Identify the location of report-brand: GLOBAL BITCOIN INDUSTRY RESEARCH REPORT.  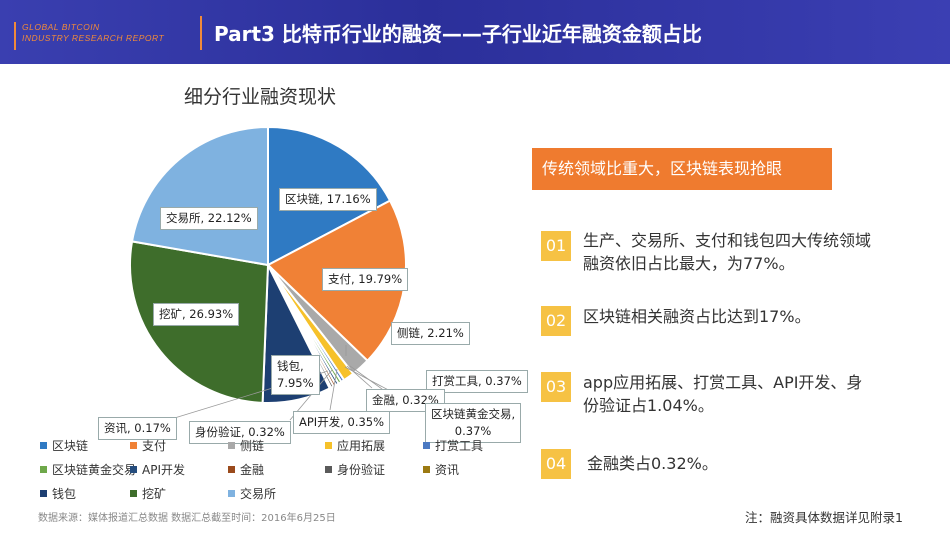
(89, 36).